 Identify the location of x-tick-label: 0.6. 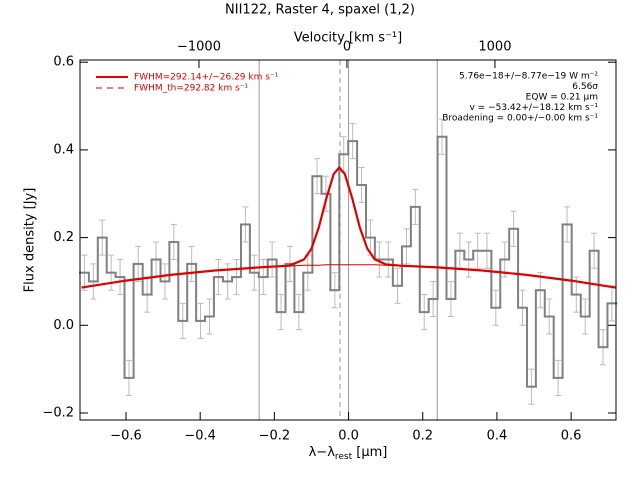
(571, 436).